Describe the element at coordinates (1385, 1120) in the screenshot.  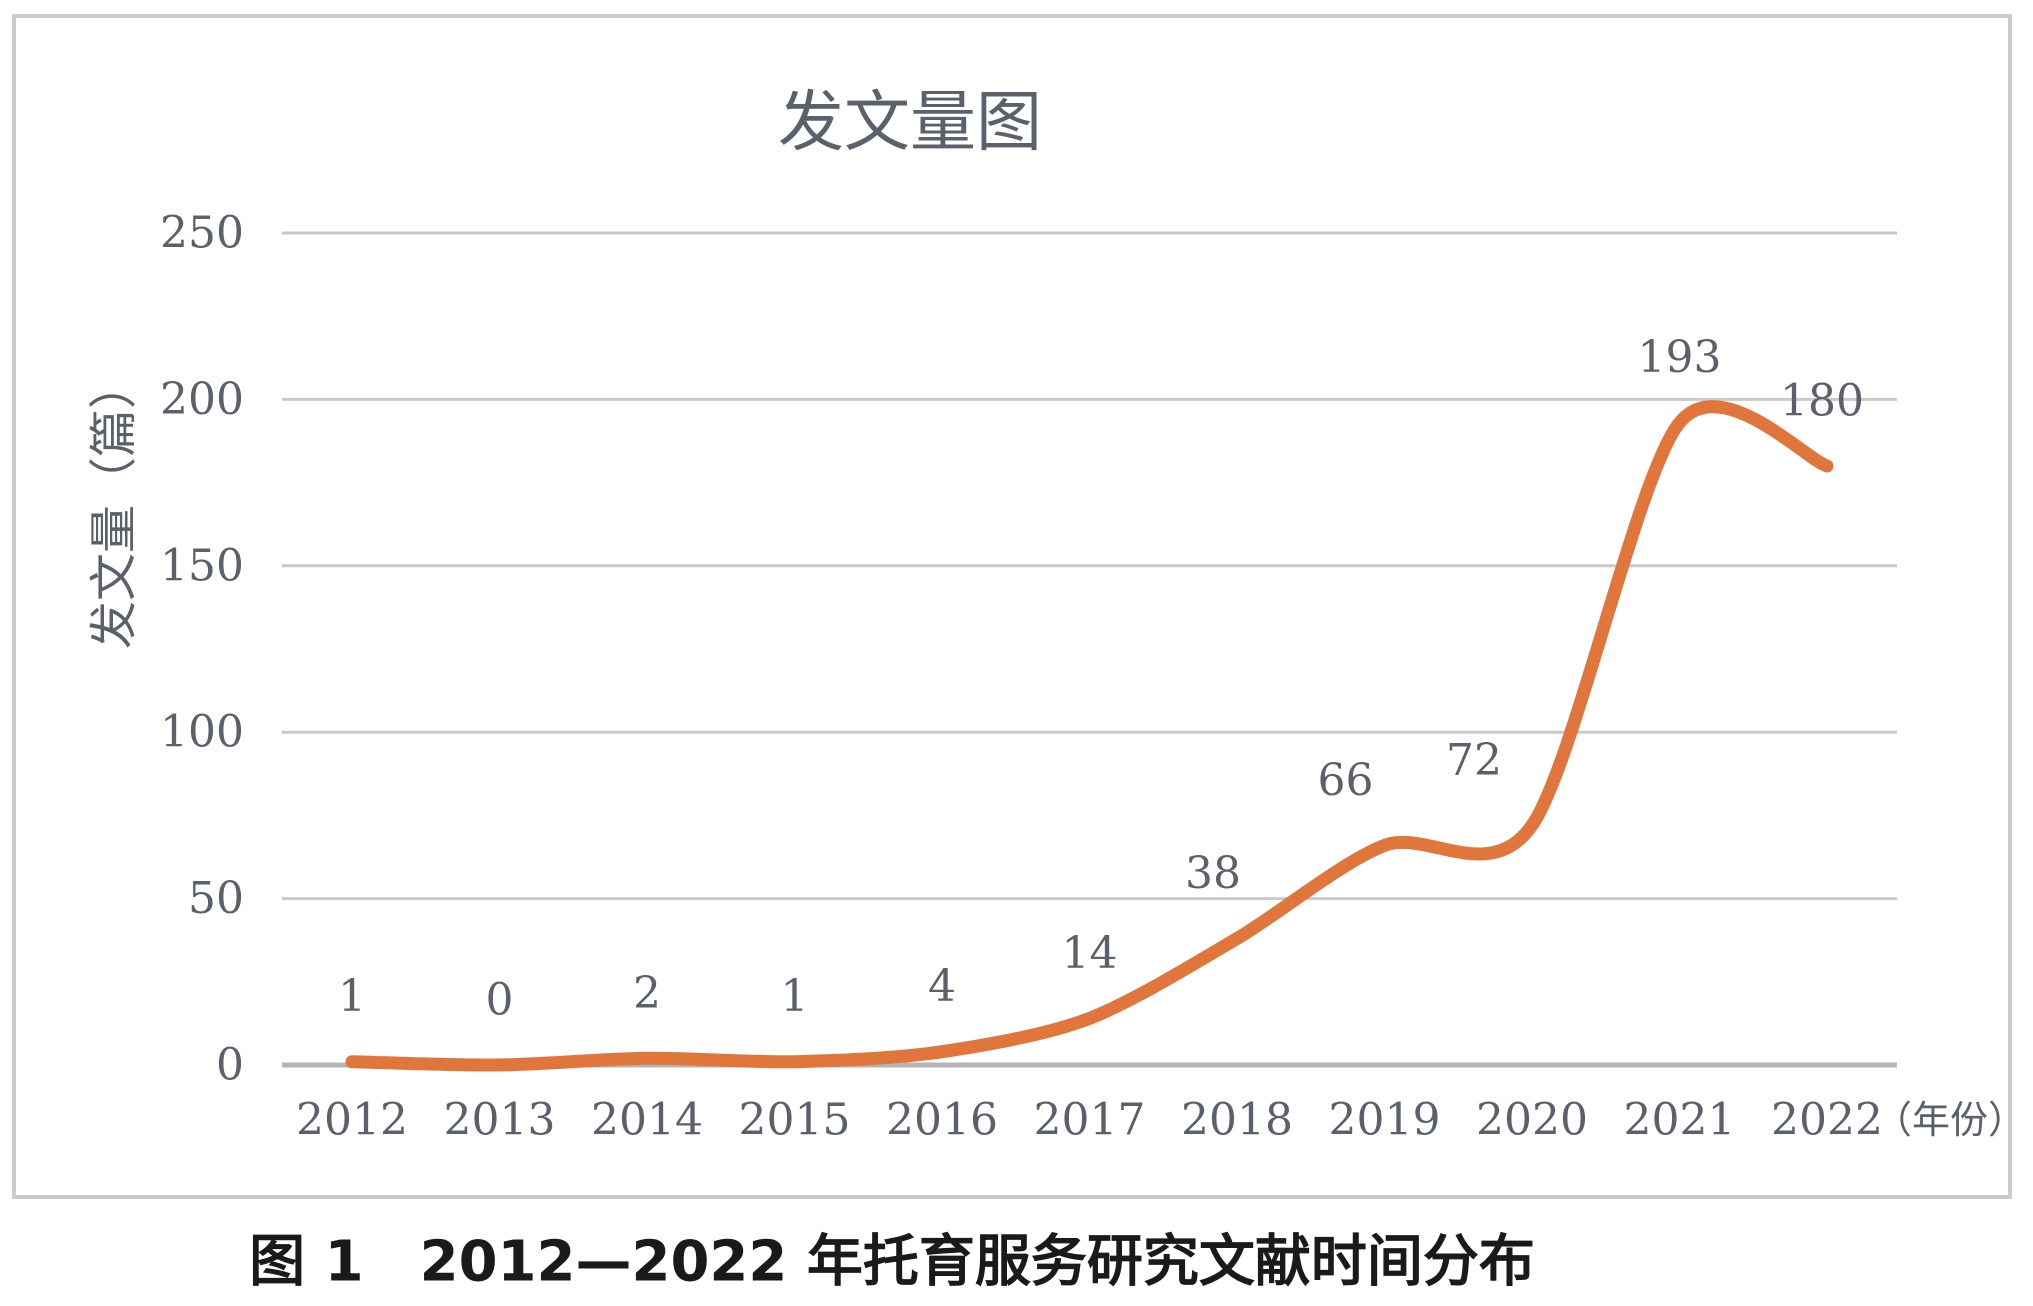
I see `x-tick-label: 2019` at that location.